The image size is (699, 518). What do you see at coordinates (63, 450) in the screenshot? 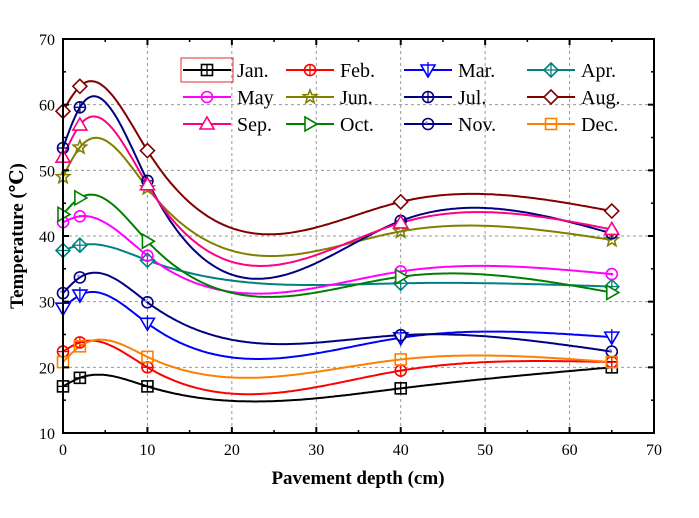
I see `x-tick-label: 0` at bounding box center [63, 450].